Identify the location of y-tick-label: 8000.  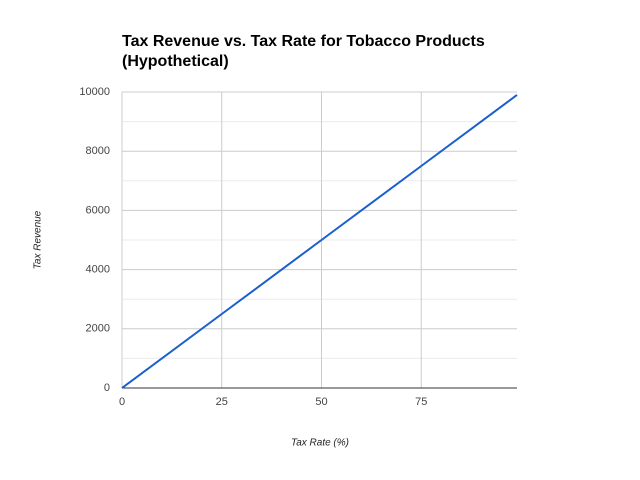
(98, 151).